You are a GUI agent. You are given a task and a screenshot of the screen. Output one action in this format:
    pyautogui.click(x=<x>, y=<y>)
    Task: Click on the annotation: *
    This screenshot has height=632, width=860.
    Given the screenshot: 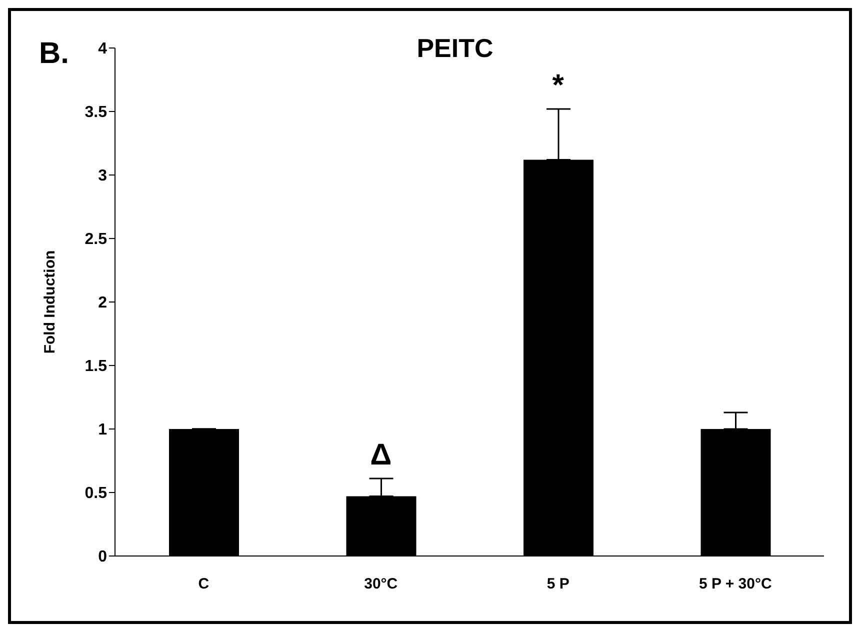 What is the action you would take?
    pyautogui.click(x=558, y=85)
    